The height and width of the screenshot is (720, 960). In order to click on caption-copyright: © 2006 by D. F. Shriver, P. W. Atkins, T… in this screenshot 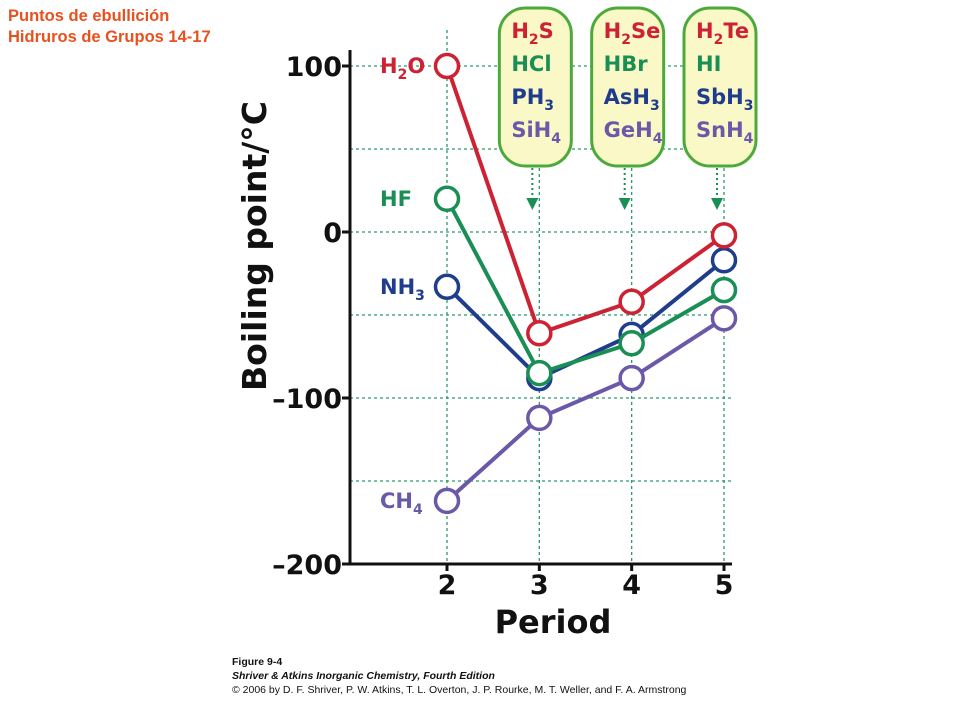, I will do `click(459, 690)`.